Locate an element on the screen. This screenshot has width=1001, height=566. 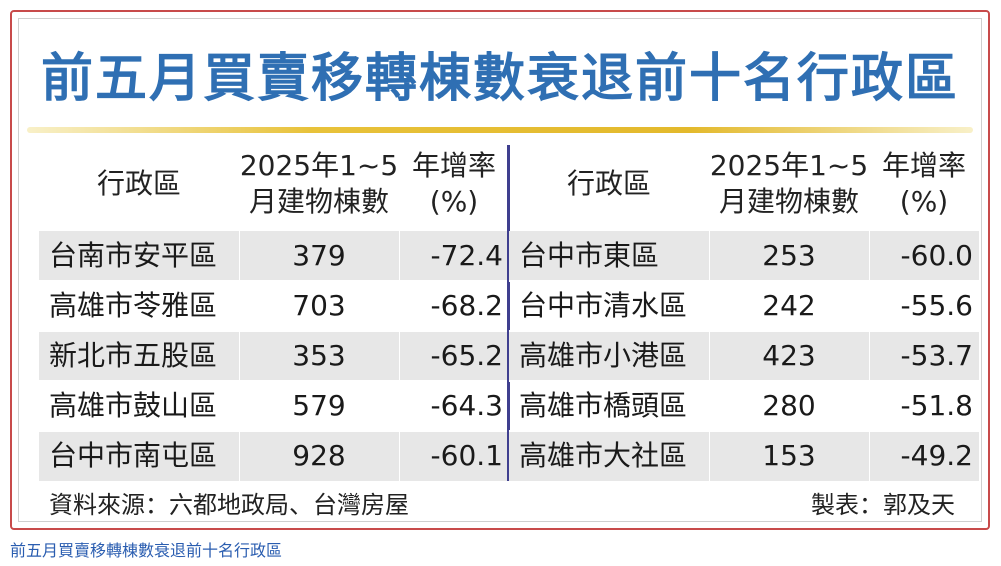
district-cell: 台中市南屯區 is located at coordinates (133, 455).